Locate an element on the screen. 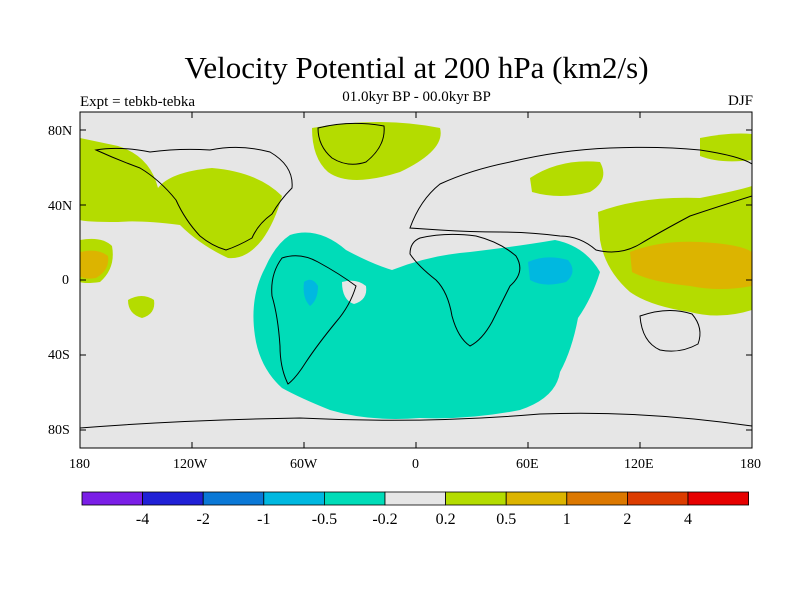 This screenshot has width=800, height=600. lat-label-40s: 40S is located at coordinates (59, 355).